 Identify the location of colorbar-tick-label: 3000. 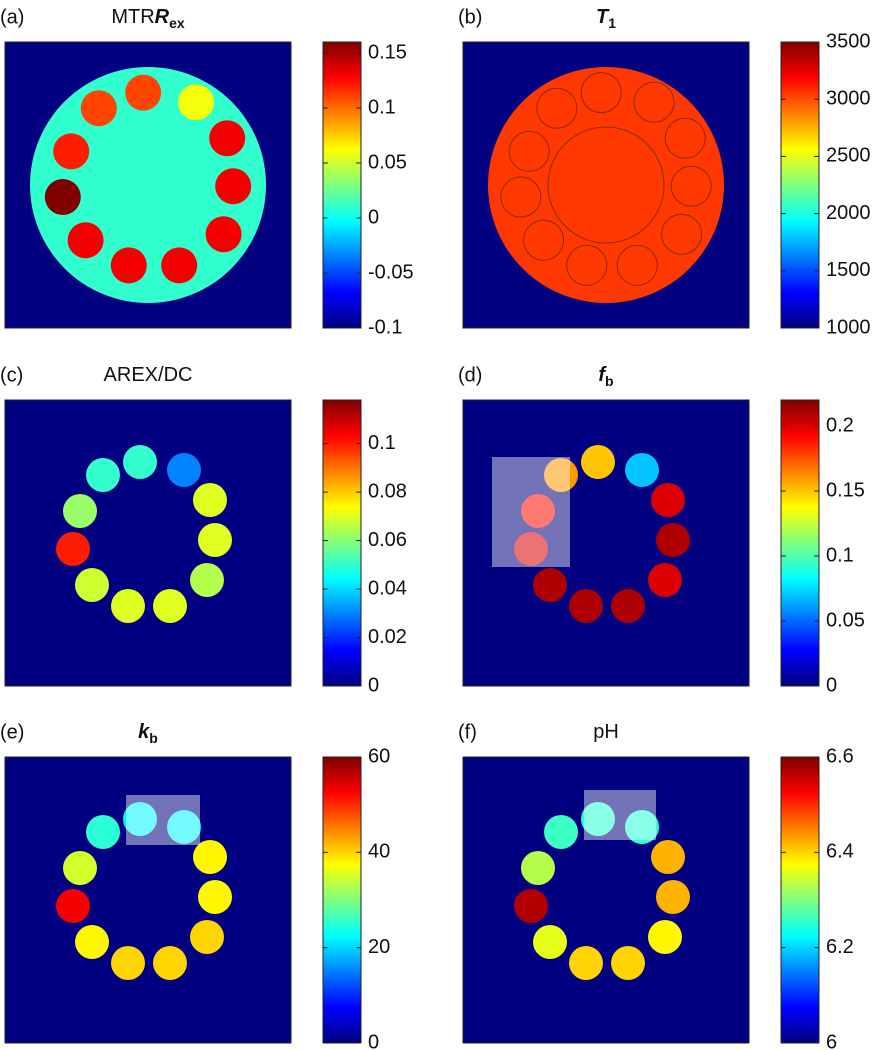
(848, 98).